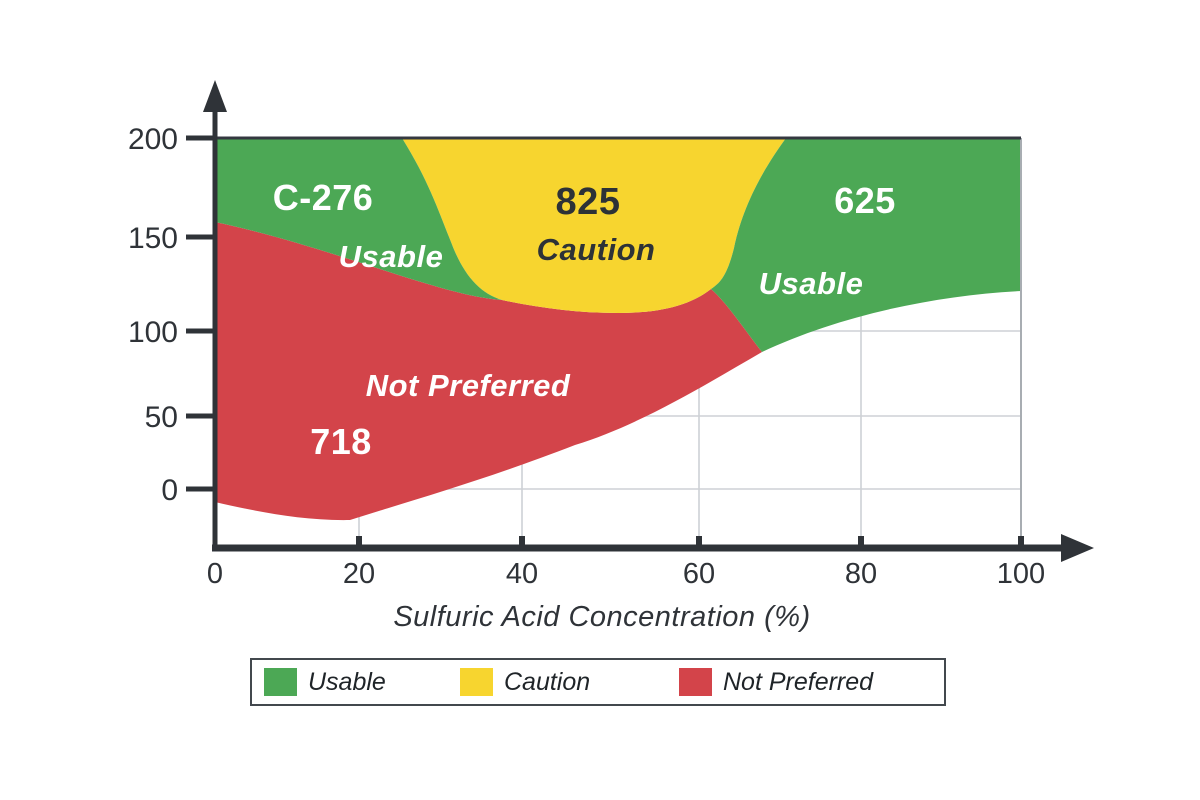  What do you see at coordinates (215, 574) in the screenshot?
I see `x-tick-label-0: 0` at bounding box center [215, 574].